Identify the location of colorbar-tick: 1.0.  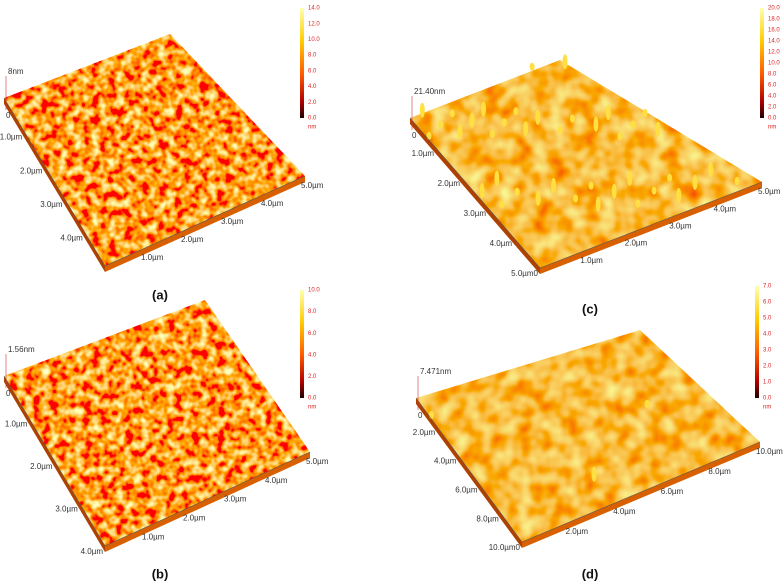
(767, 383).